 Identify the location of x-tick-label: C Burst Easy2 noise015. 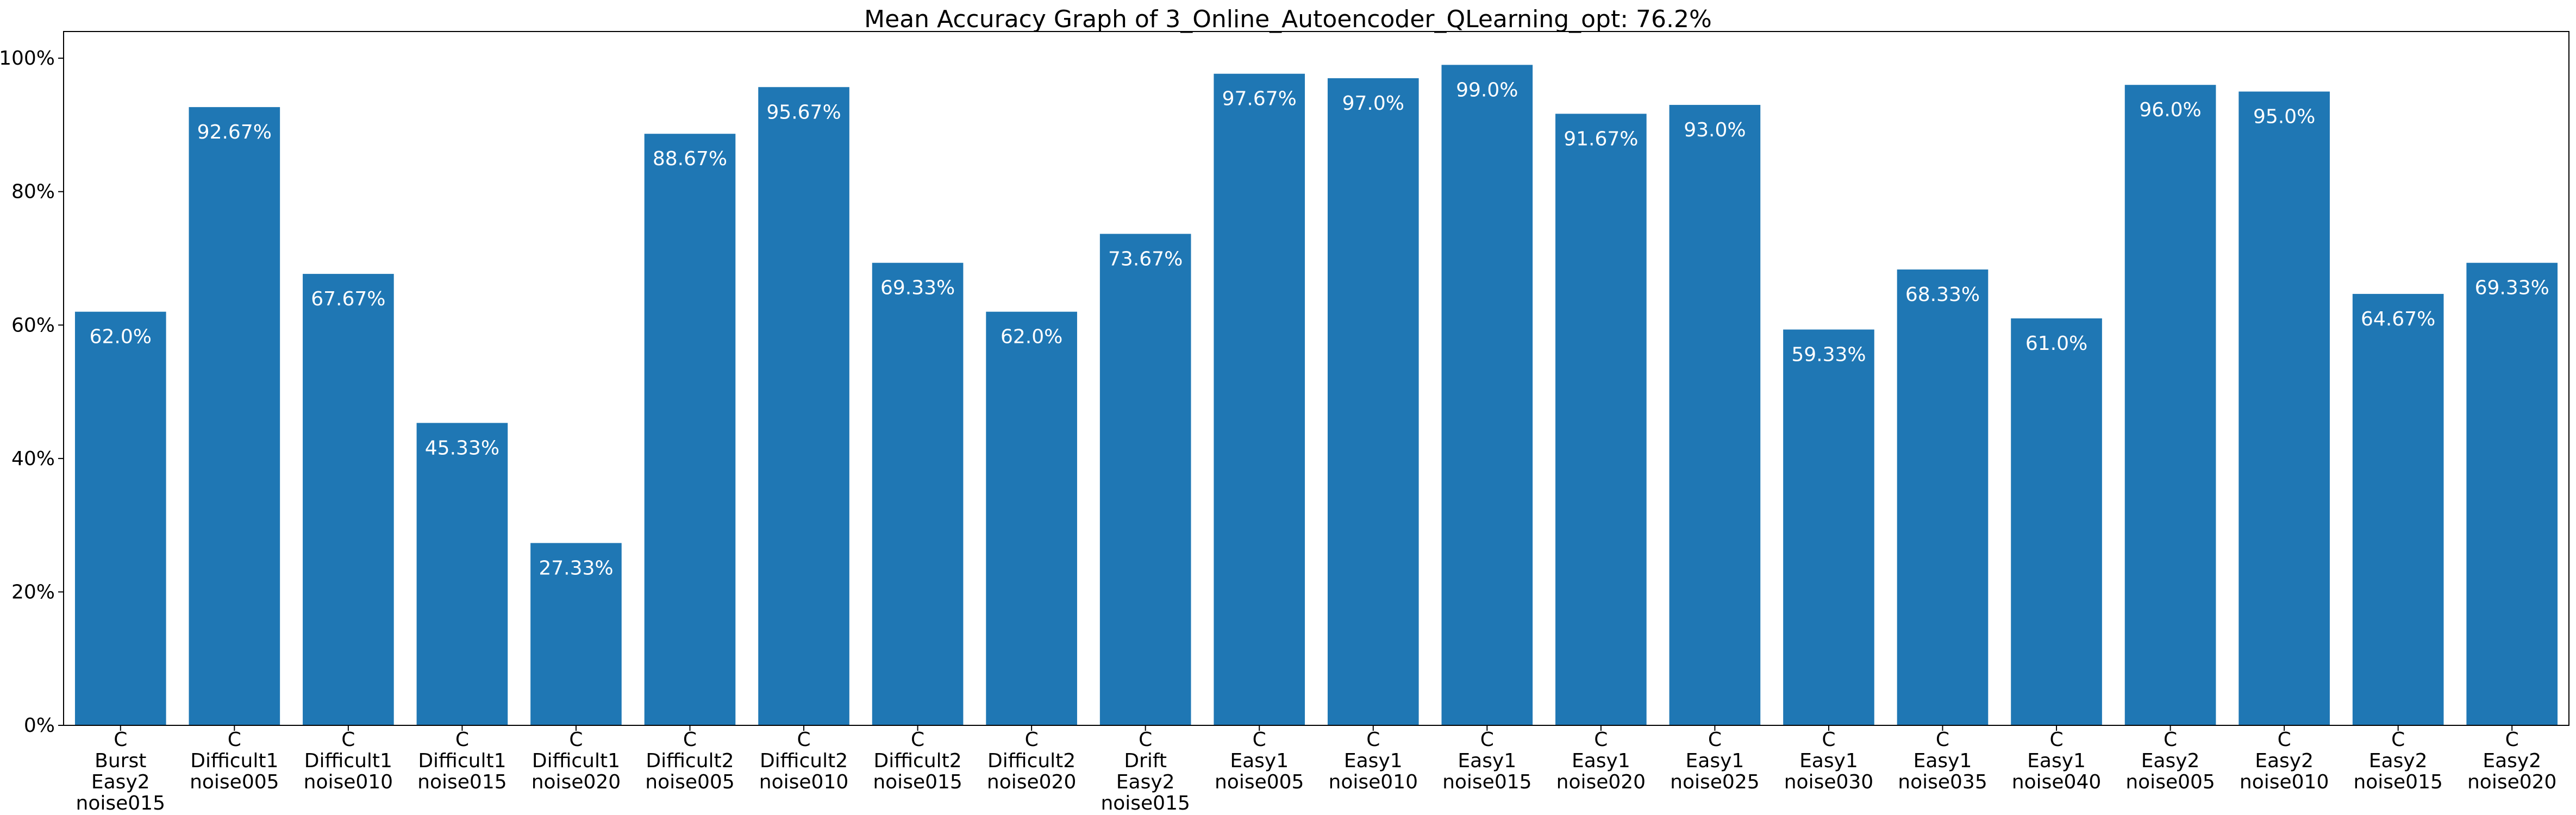
(120, 771).